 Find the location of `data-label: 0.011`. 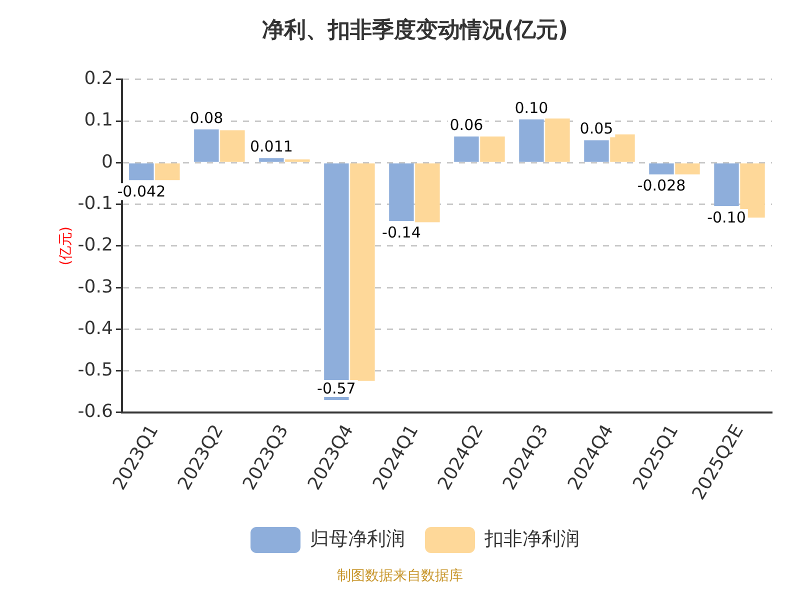

data-label: 0.011 is located at coordinates (271, 146).